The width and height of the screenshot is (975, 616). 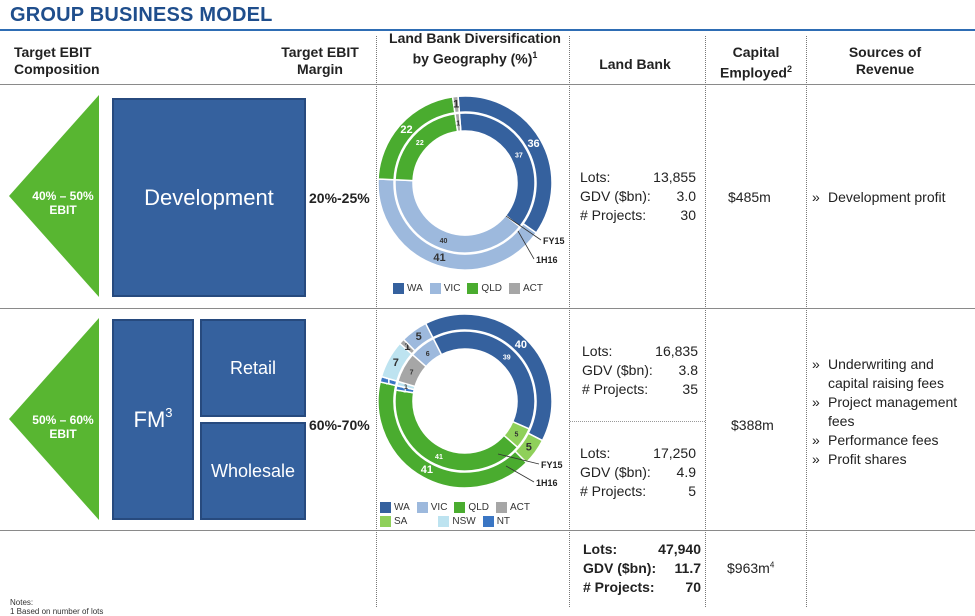 What do you see at coordinates (749, 197) in the screenshot?
I see `development-capital: $485m` at bounding box center [749, 197].